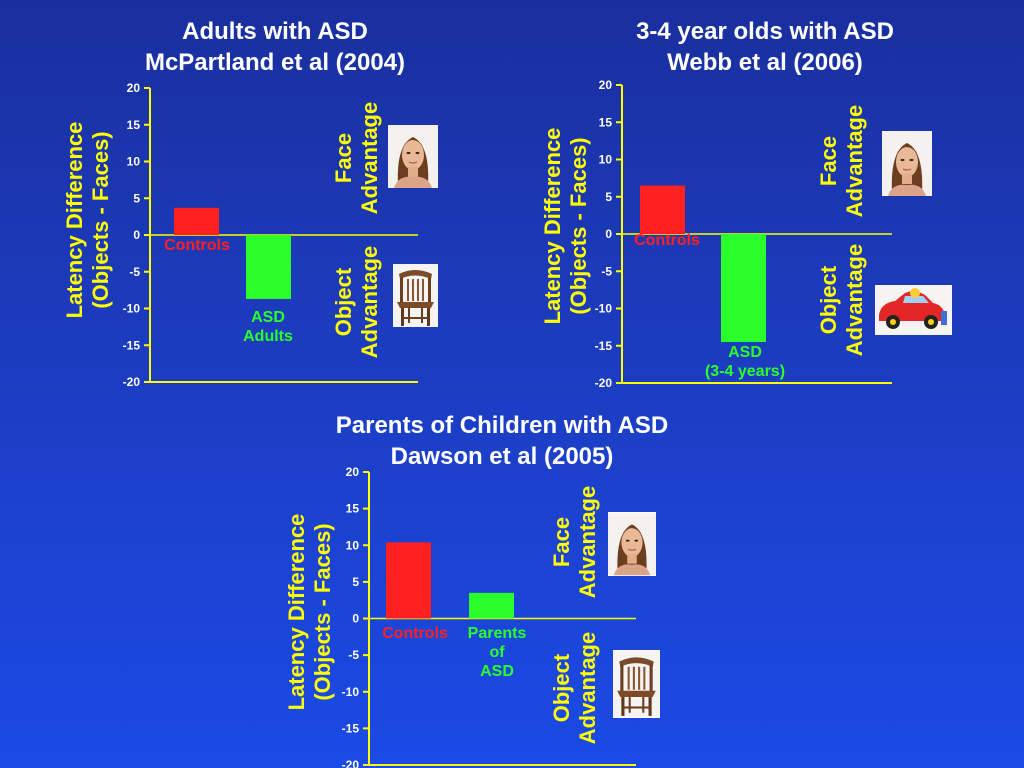 The width and height of the screenshot is (1024, 768). I want to click on face-advantage-word2: Advantage, so click(587, 542).